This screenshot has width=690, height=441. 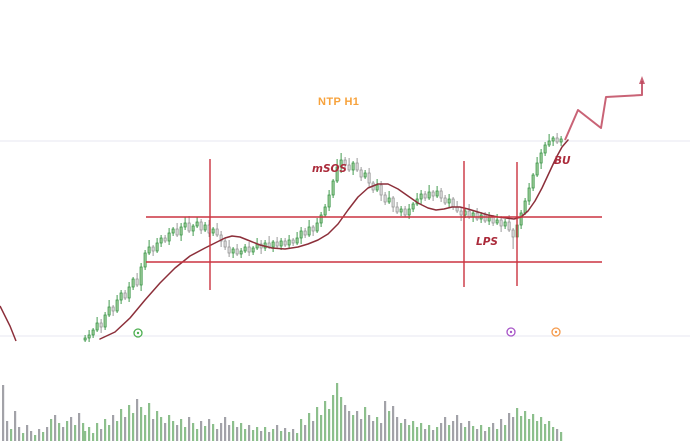 I want to click on projection-zigzag-line, so click(x=603, y=111).